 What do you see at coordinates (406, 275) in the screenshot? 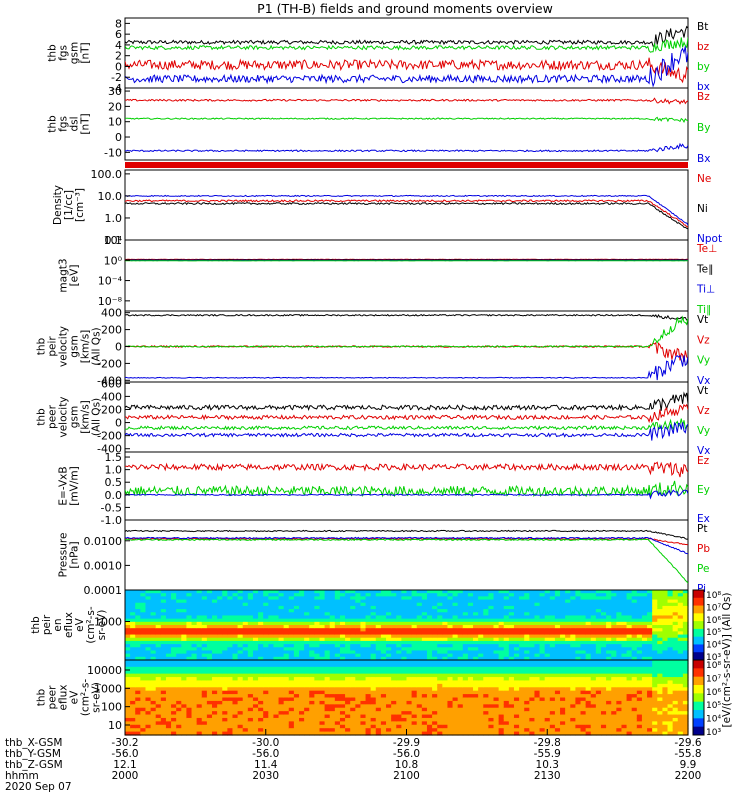
I see `panel-frame` at bounding box center [406, 275].